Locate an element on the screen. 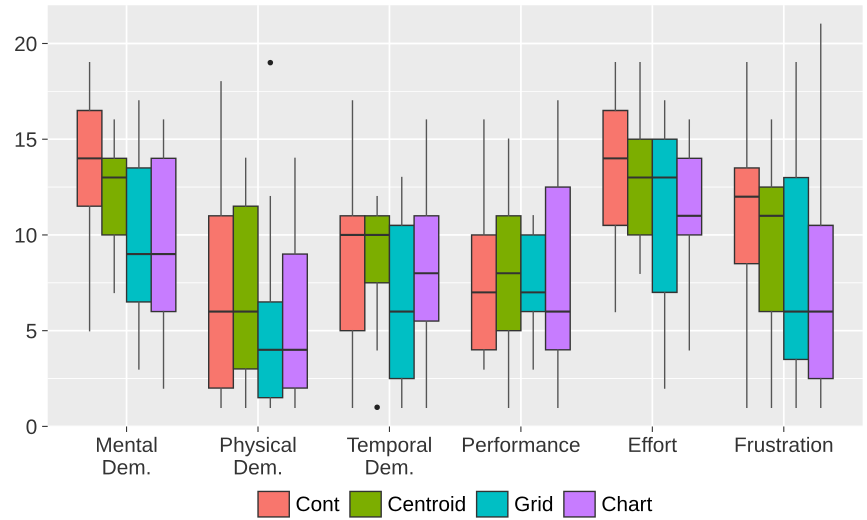 The height and width of the screenshot is (520, 867). y-tick-label: 20 is located at coordinates (25, 44).